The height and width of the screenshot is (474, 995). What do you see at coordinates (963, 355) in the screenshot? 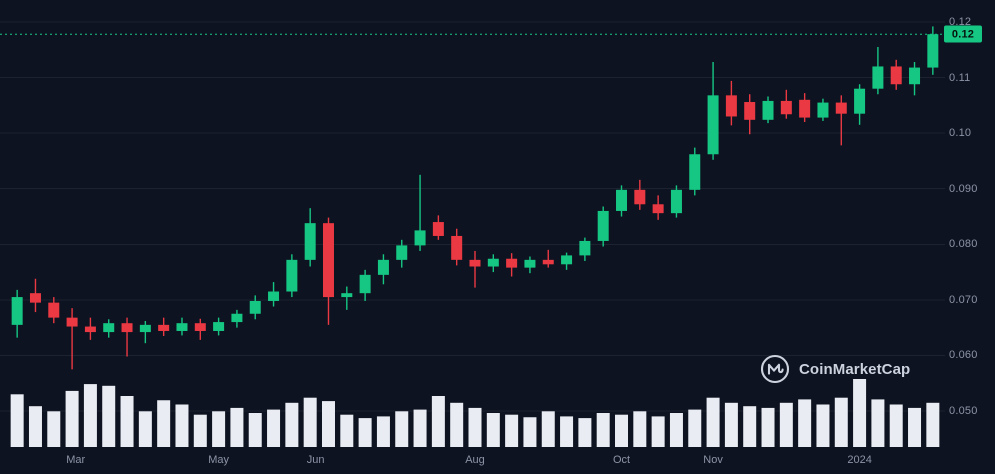
I see `y-axis-label: 0.060` at bounding box center [963, 355].